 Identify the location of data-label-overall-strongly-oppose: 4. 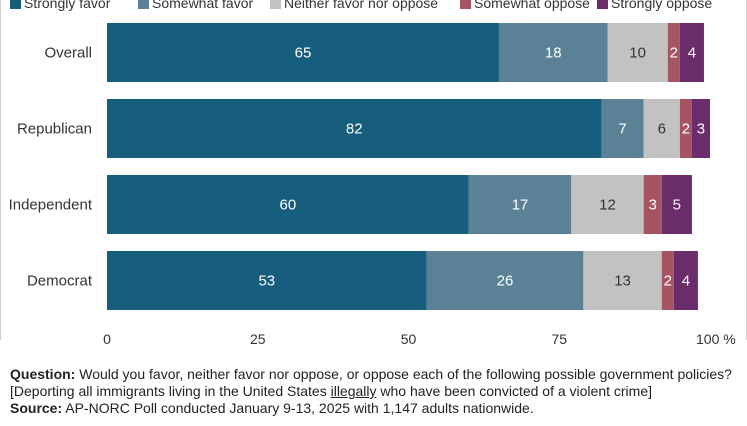
(692, 53).